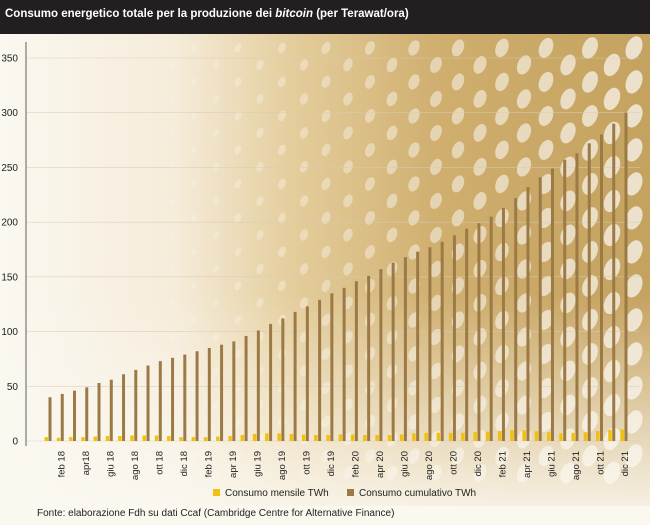 This screenshot has height=525, width=650. Describe the element at coordinates (86, 463) in the screenshot. I see `x-tick-label: apr18` at that location.